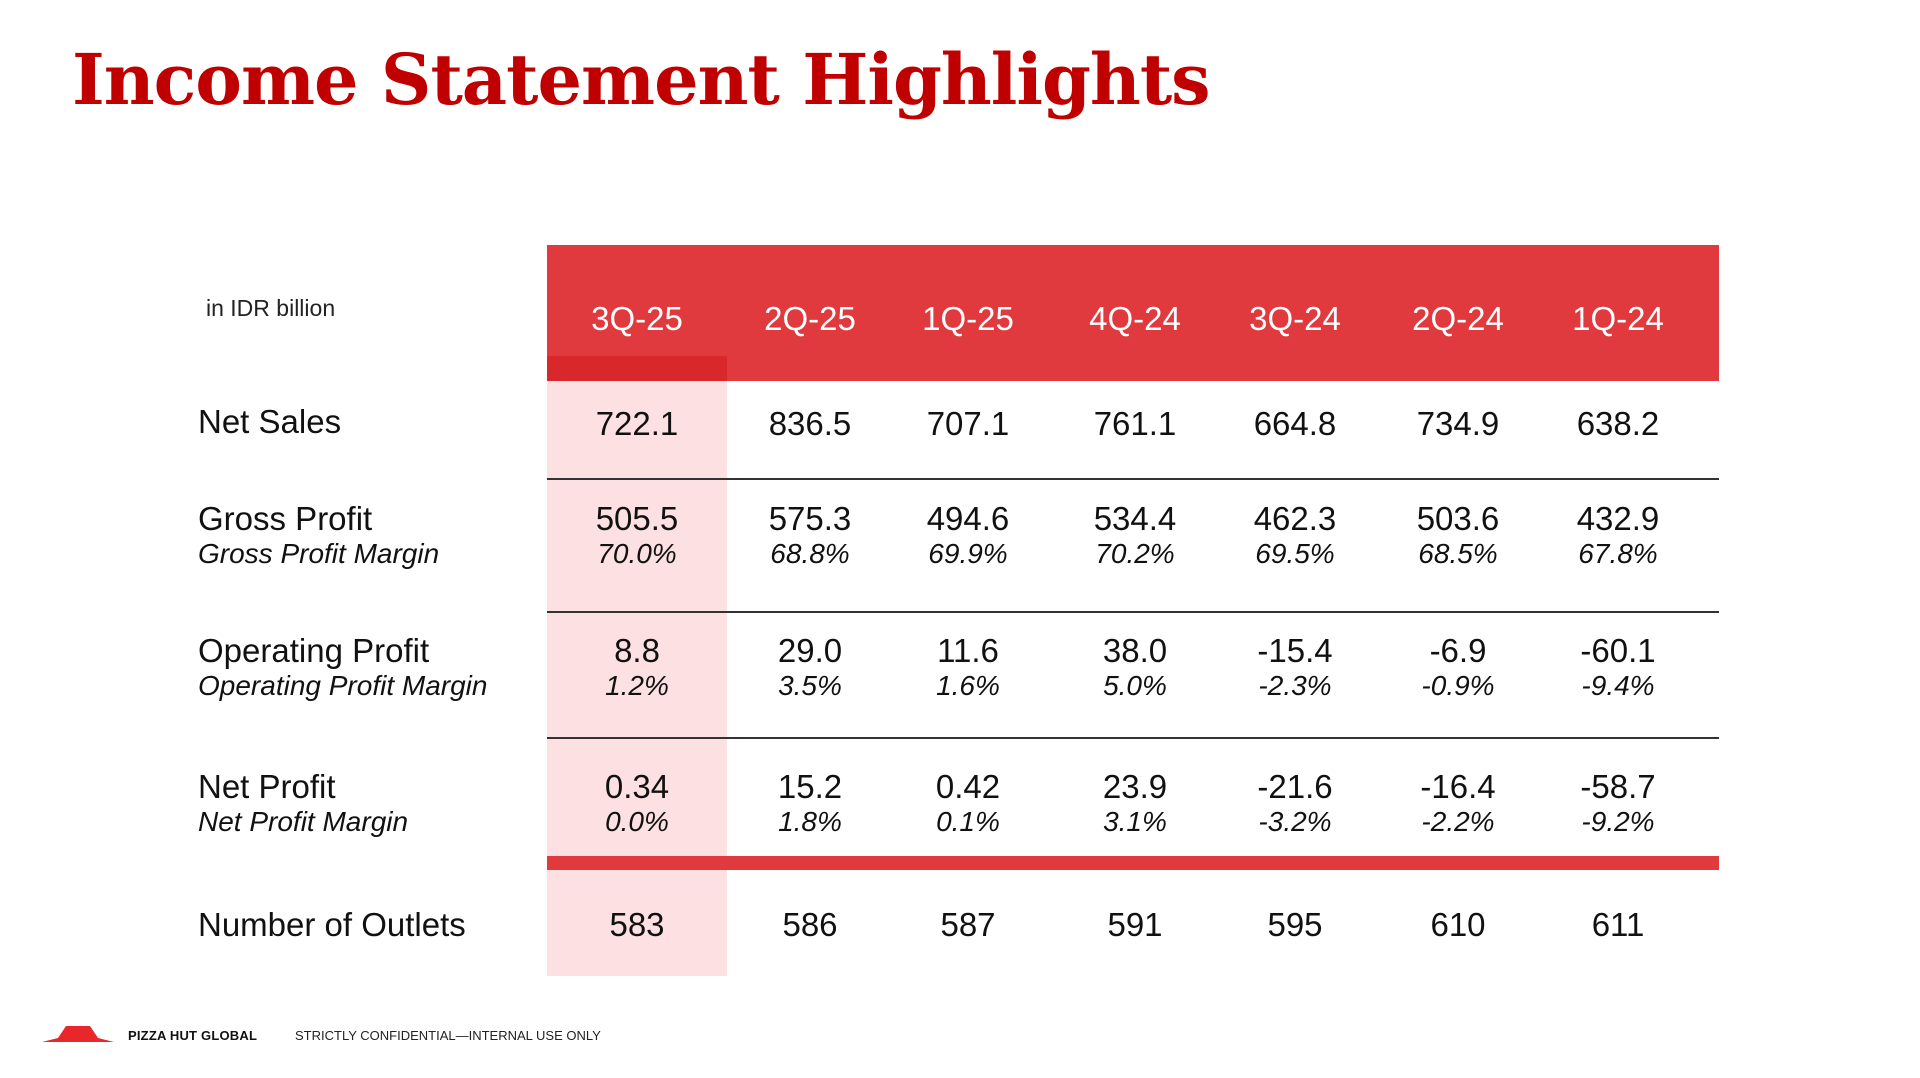 This screenshot has height=1078, width=1920. What do you see at coordinates (637, 423) in the screenshot?
I see `cell-net-sales-value: 722.1` at bounding box center [637, 423].